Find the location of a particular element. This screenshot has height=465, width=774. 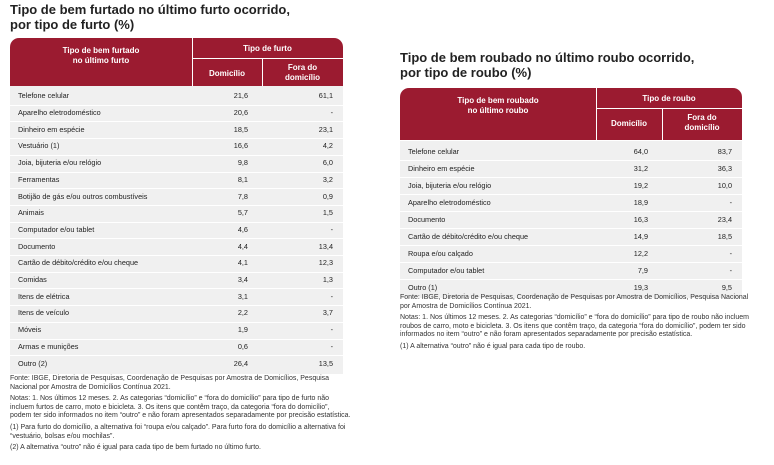

cell-value: 21,6 is located at coordinates (240, 96).